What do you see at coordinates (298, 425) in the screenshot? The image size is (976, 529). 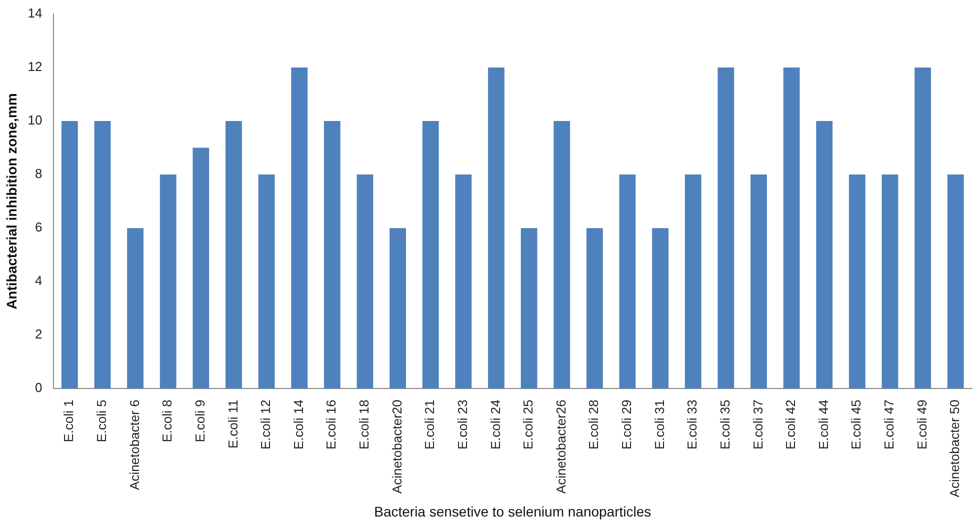 I see `x-tick-label: E.coli 14` at bounding box center [298, 425].